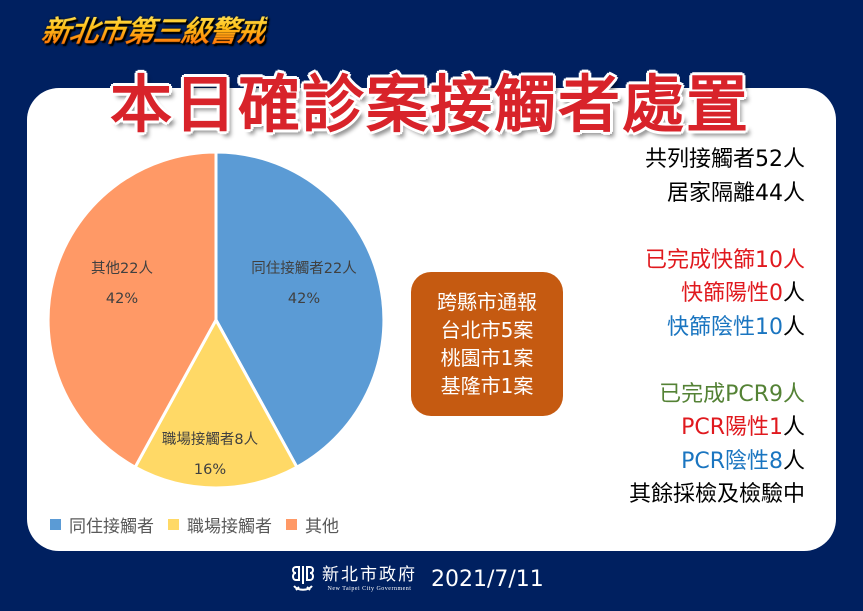  What do you see at coordinates (725, 260) in the screenshot?
I see `stat-rapid-done: 已完成快篩10人` at bounding box center [725, 260].